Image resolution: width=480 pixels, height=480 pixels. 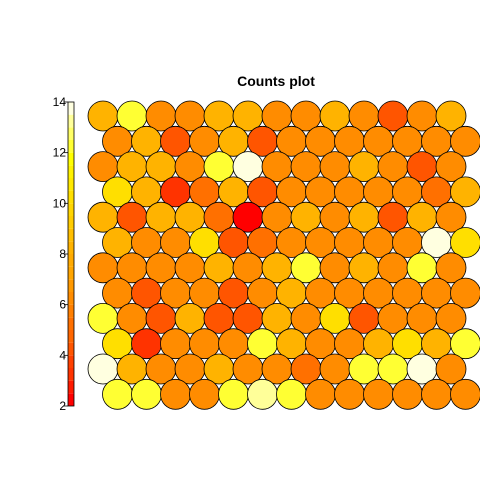 What do you see at coordinates (276, 81) in the screenshot?
I see `chart-title: Counts plot` at bounding box center [276, 81].